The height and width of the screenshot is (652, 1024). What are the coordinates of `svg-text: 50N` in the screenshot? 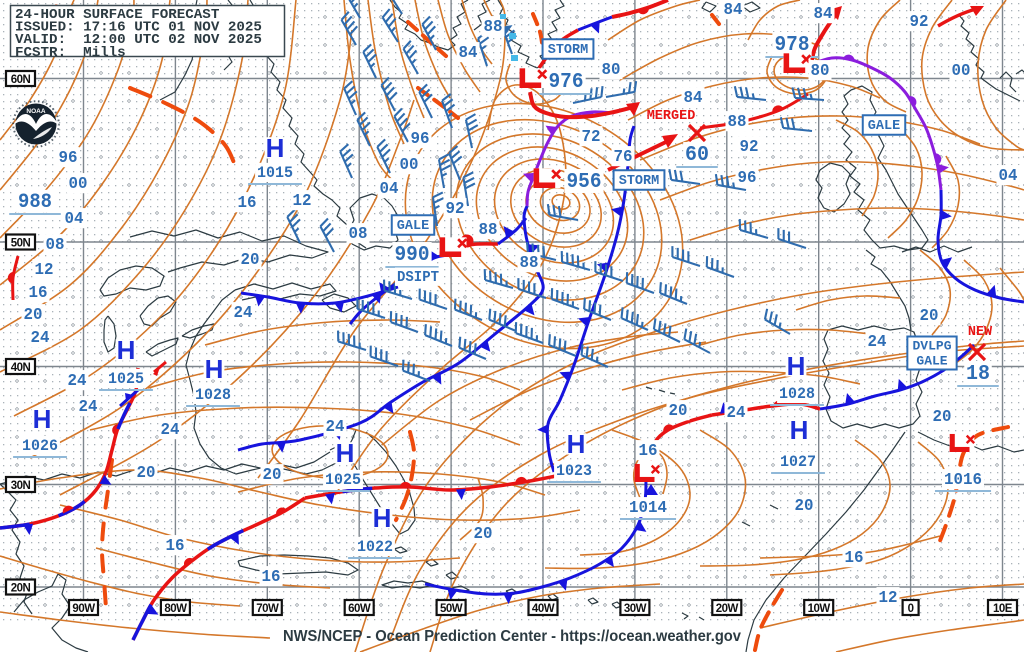 It's located at (21, 243).